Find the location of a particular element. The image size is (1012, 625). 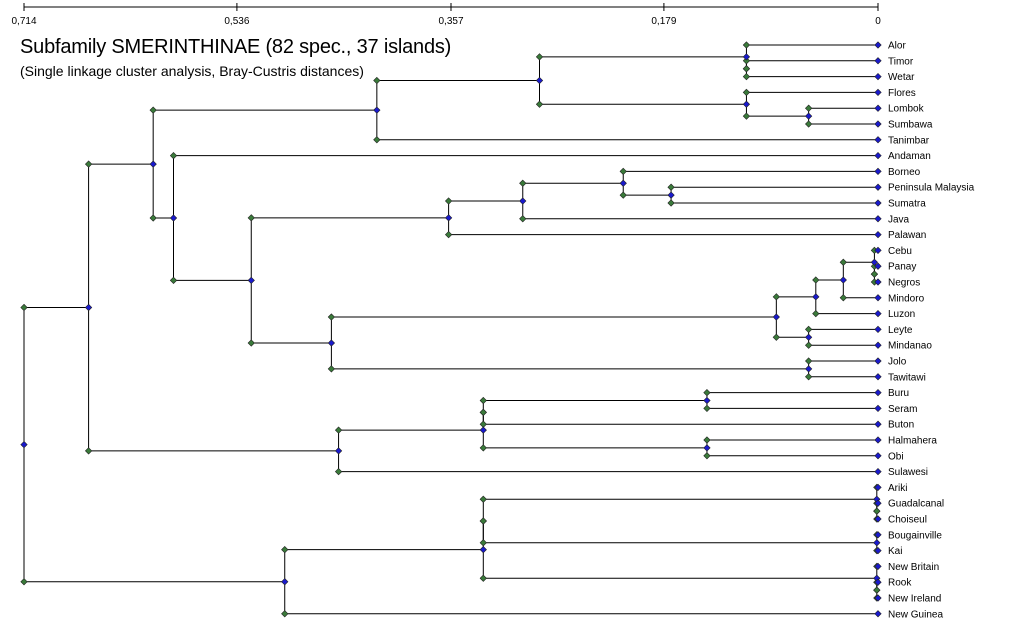

leaf-label: Mindanao is located at coordinates (910, 346).